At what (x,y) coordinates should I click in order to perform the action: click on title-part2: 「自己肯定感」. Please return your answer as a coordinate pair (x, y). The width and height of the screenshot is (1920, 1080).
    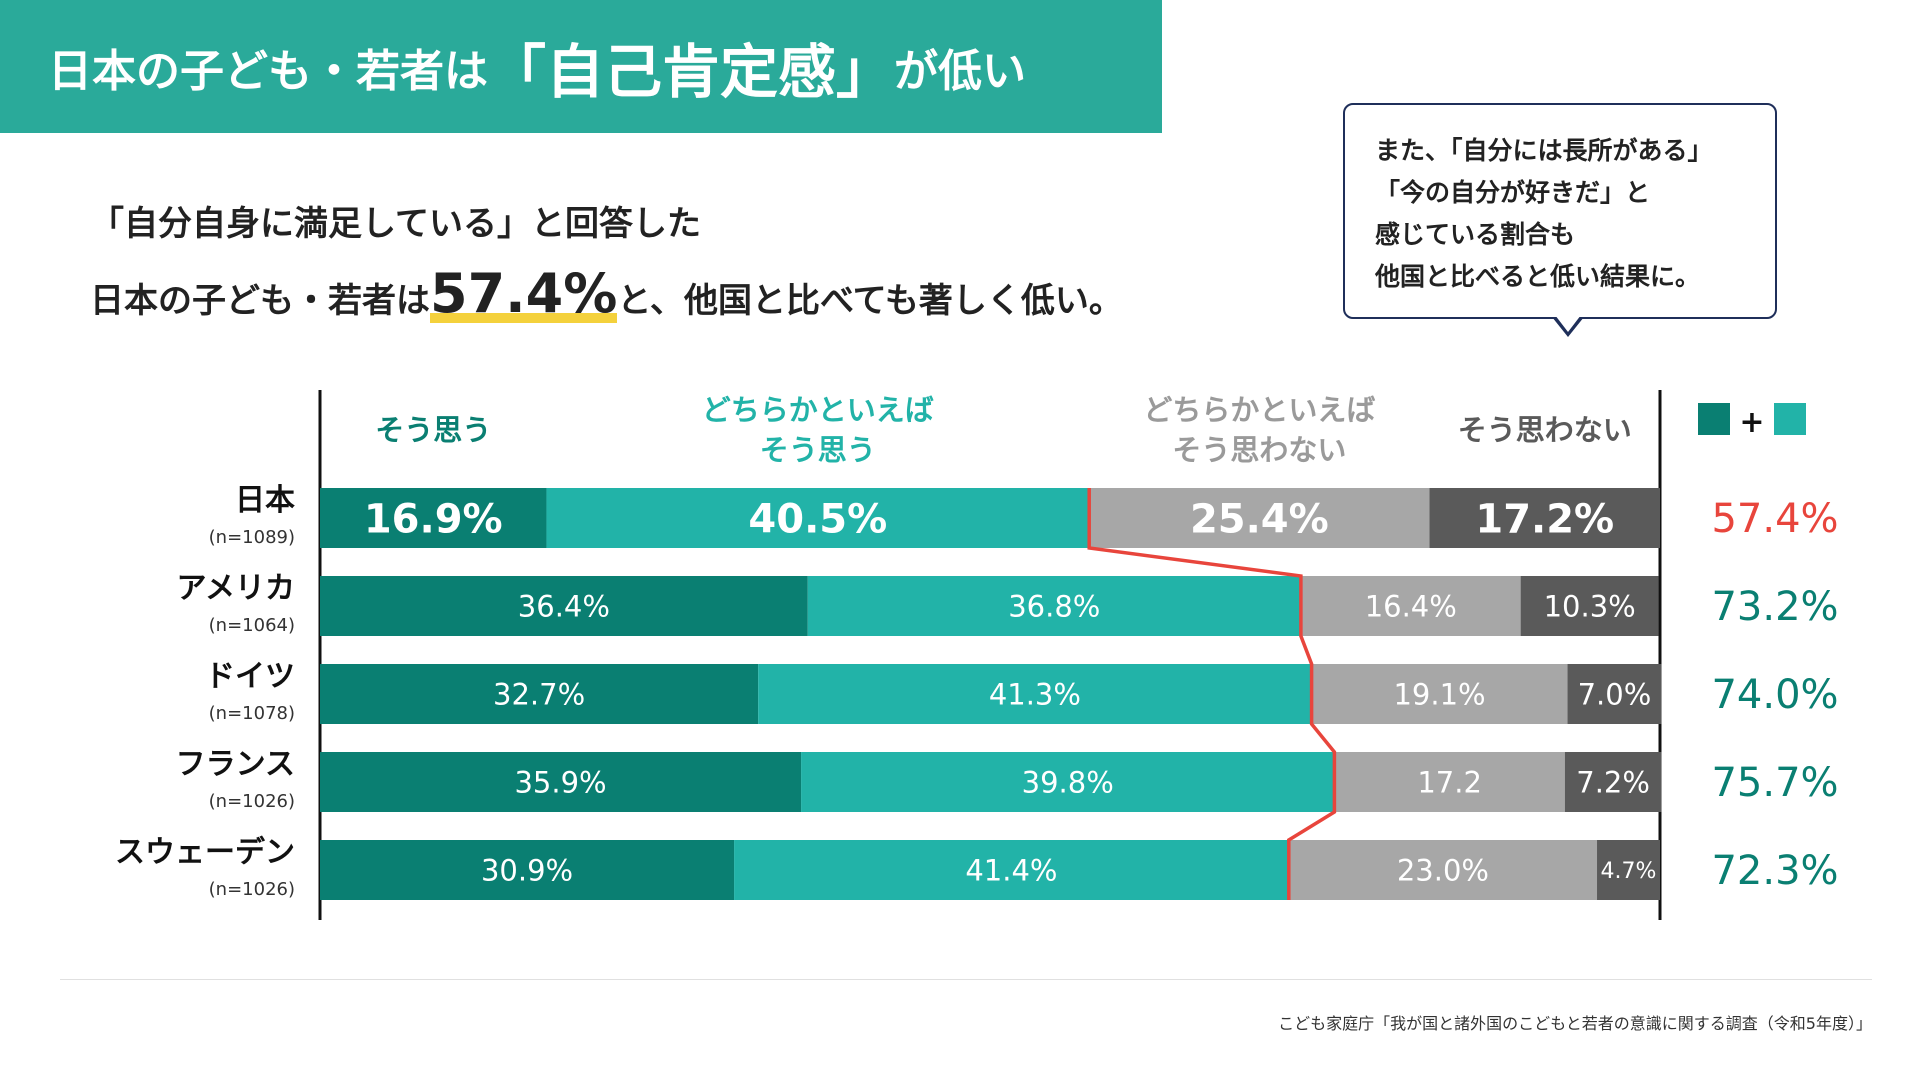
    Looking at the image, I should click on (691, 71).